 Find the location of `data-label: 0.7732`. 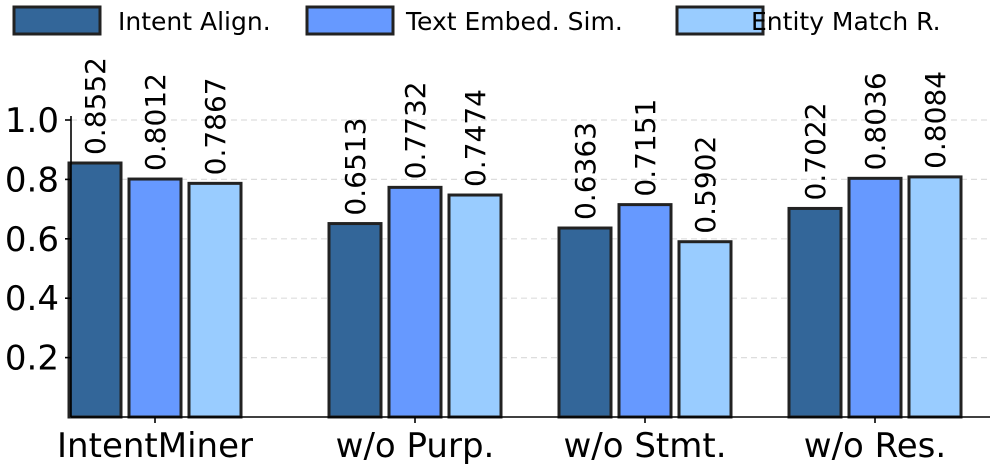

data-label: 0.7732 is located at coordinates (415, 130).